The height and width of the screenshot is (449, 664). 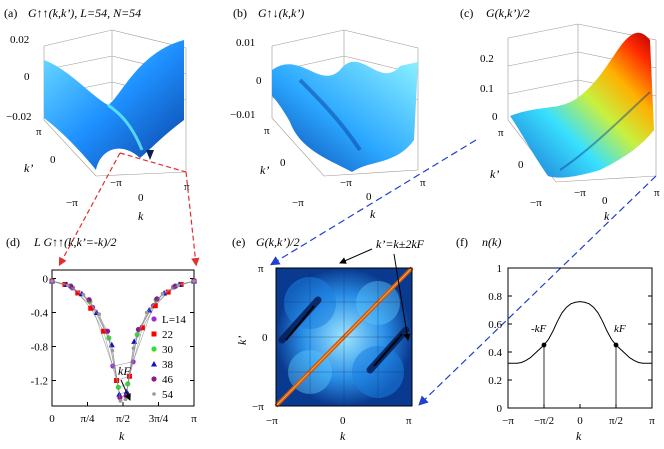 What do you see at coordinates (168, 365) in the screenshot?
I see `panel-d-legend-label: 38` at bounding box center [168, 365].